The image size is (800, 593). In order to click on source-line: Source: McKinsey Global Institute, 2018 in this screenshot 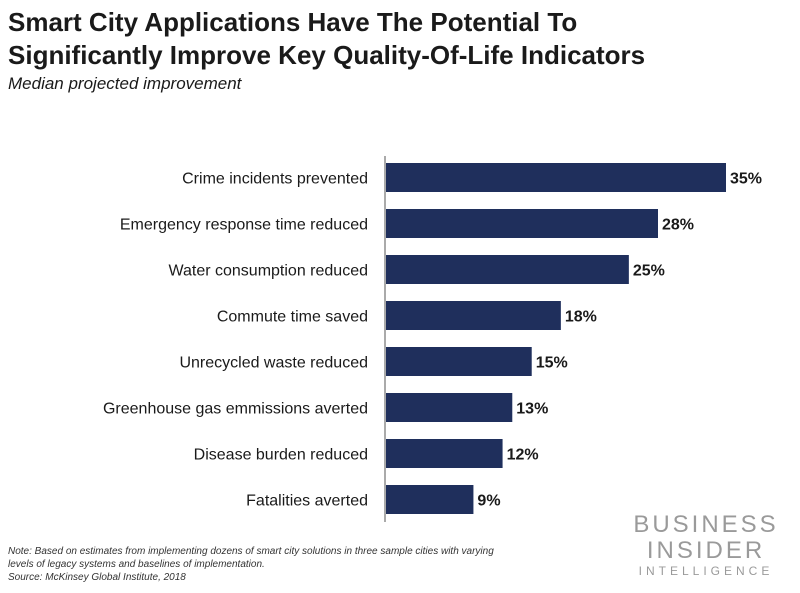, I will do `click(97, 577)`.